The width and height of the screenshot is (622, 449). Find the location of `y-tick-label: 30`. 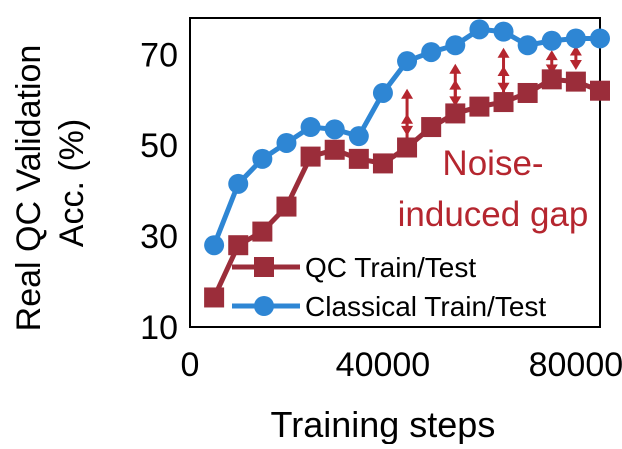

y-tick-label: 30 is located at coordinates (159, 237).